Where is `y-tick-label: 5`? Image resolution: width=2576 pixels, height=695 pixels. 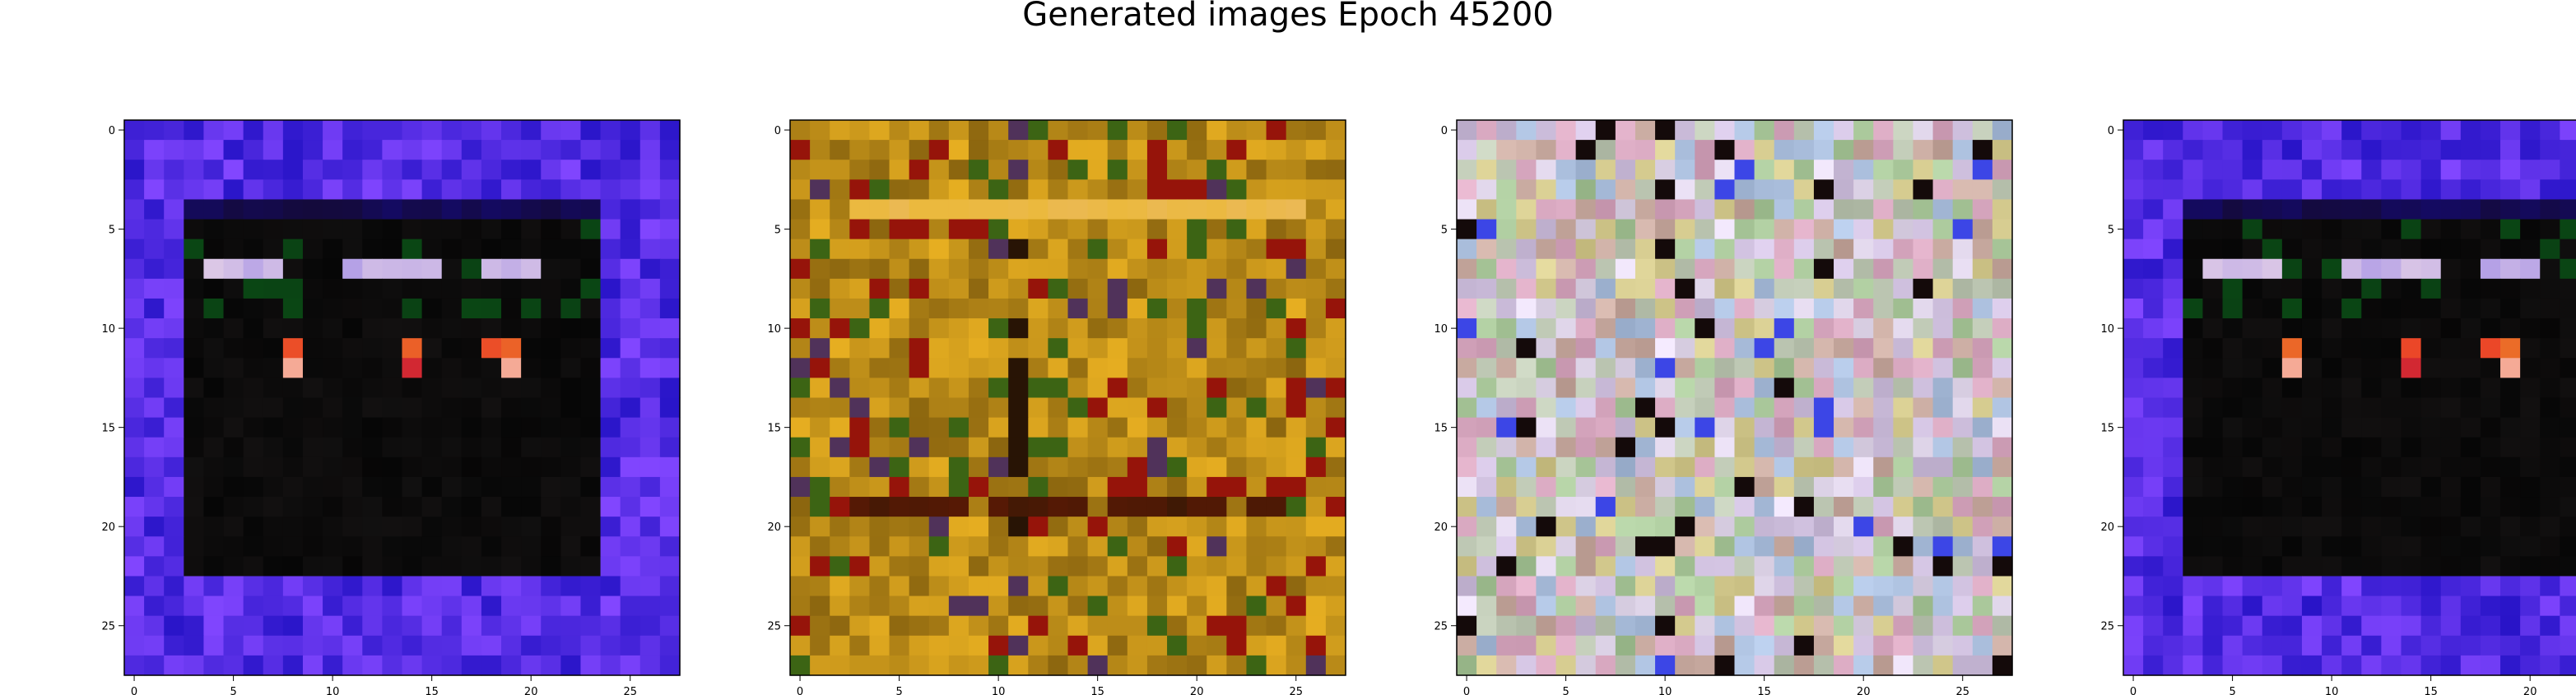 y-tick-label: 5 is located at coordinates (112, 231).